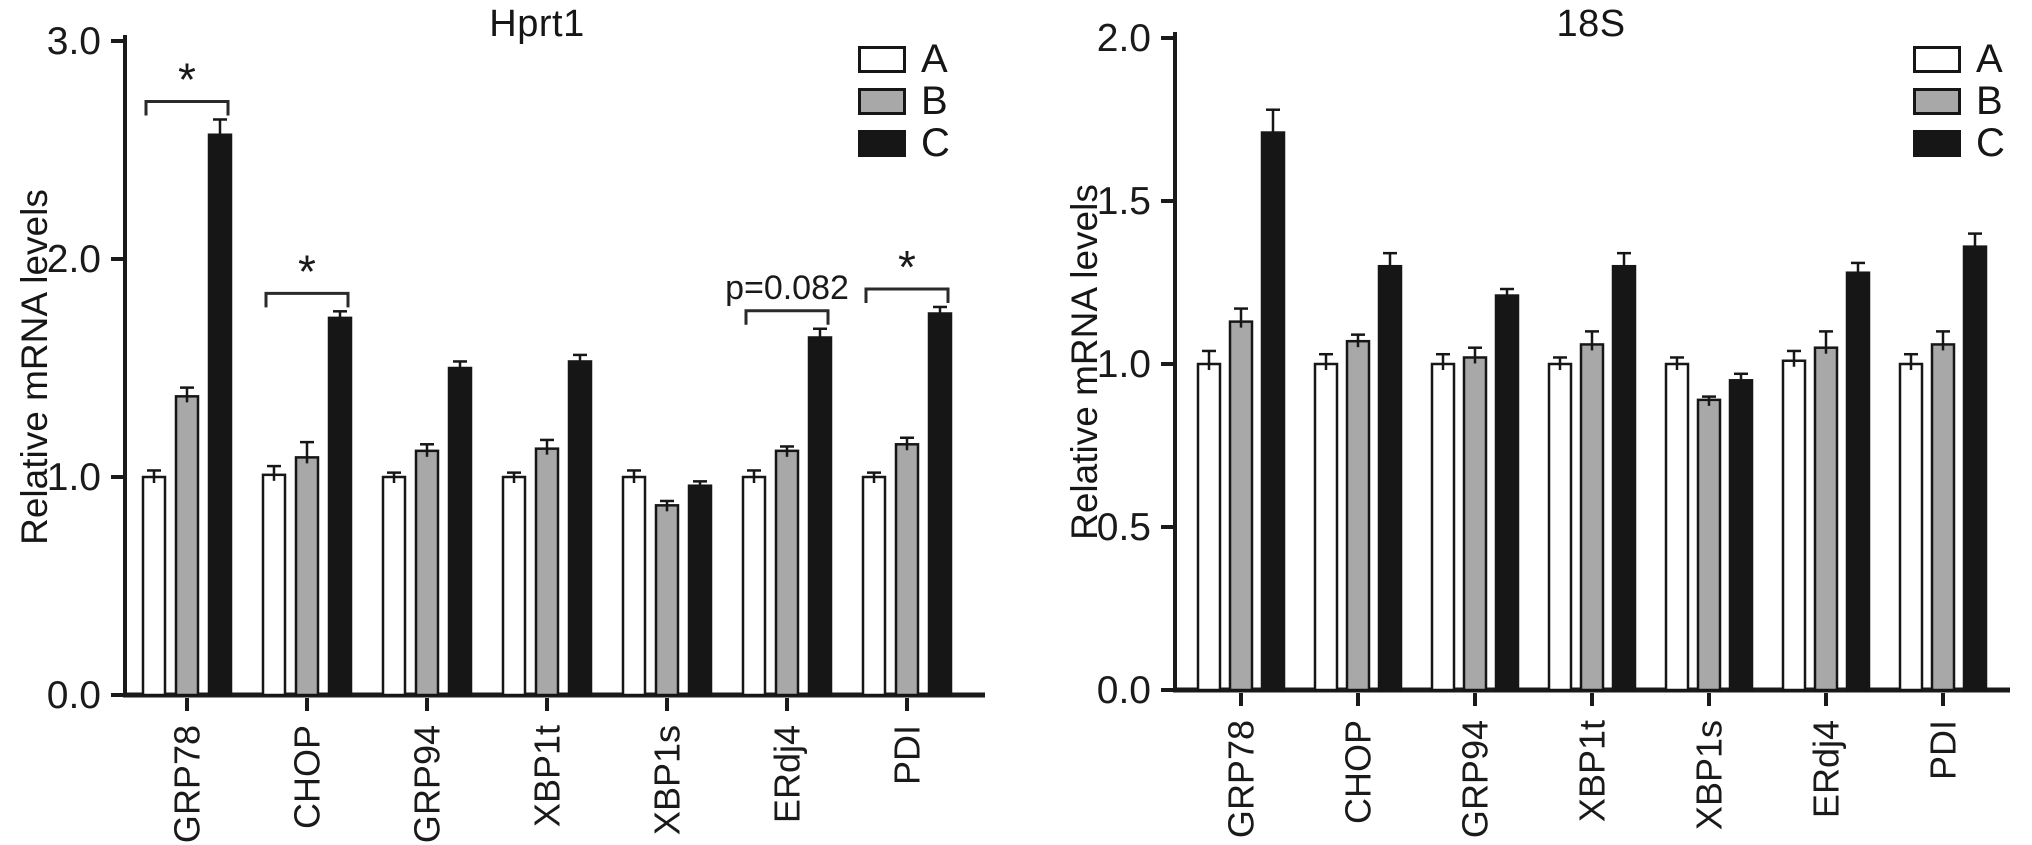 The width and height of the screenshot is (2032, 845). I want to click on significance-label: p=0.082, so click(787, 288).